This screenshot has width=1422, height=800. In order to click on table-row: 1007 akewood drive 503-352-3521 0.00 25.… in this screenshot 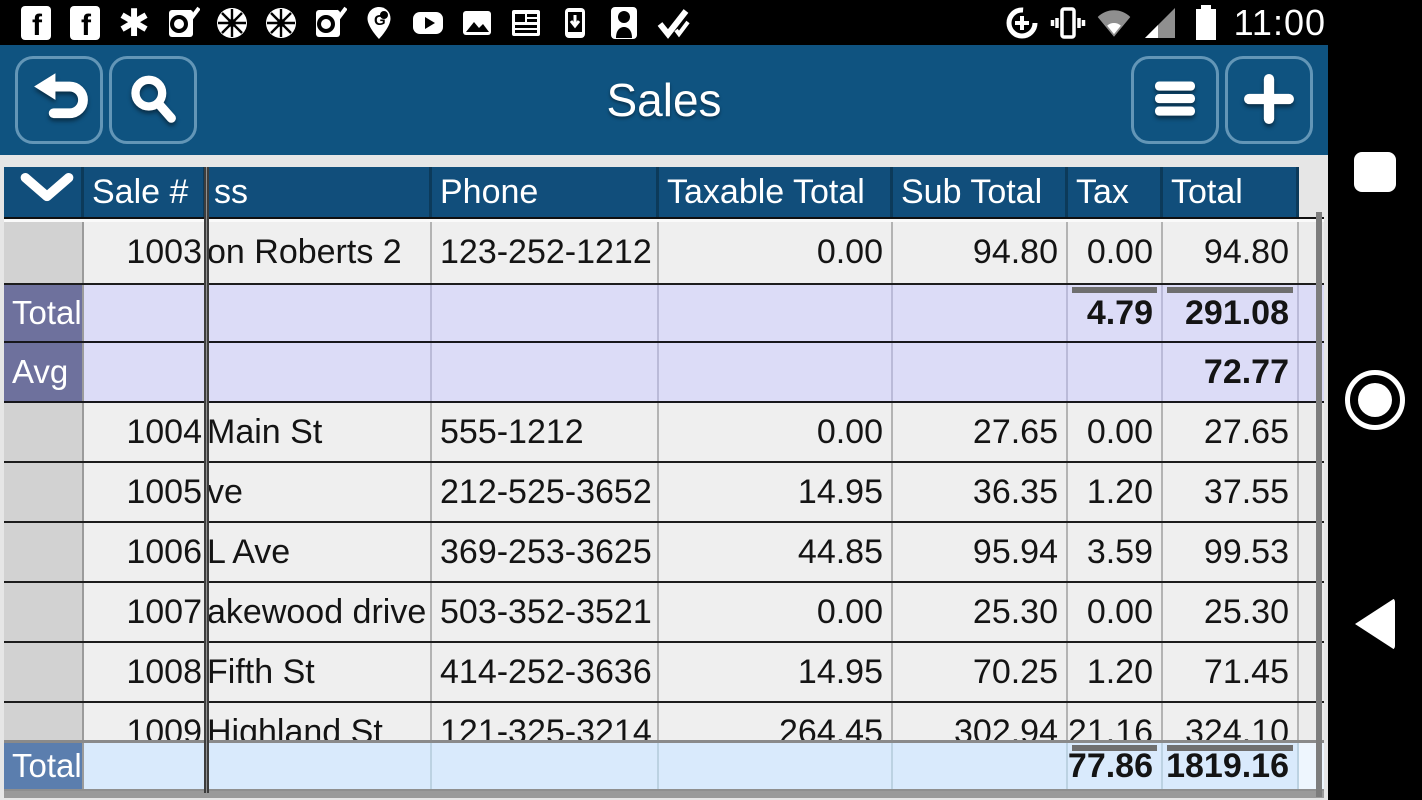, I will do `click(664, 613)`.